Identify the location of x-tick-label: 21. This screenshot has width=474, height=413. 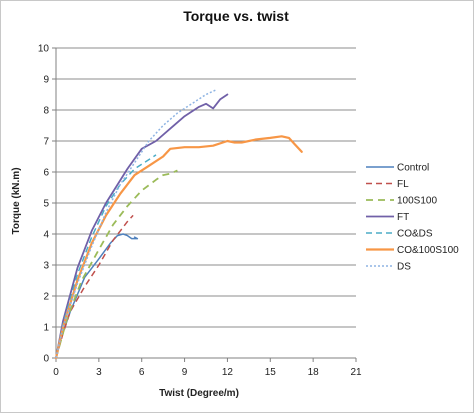
(356, 372).